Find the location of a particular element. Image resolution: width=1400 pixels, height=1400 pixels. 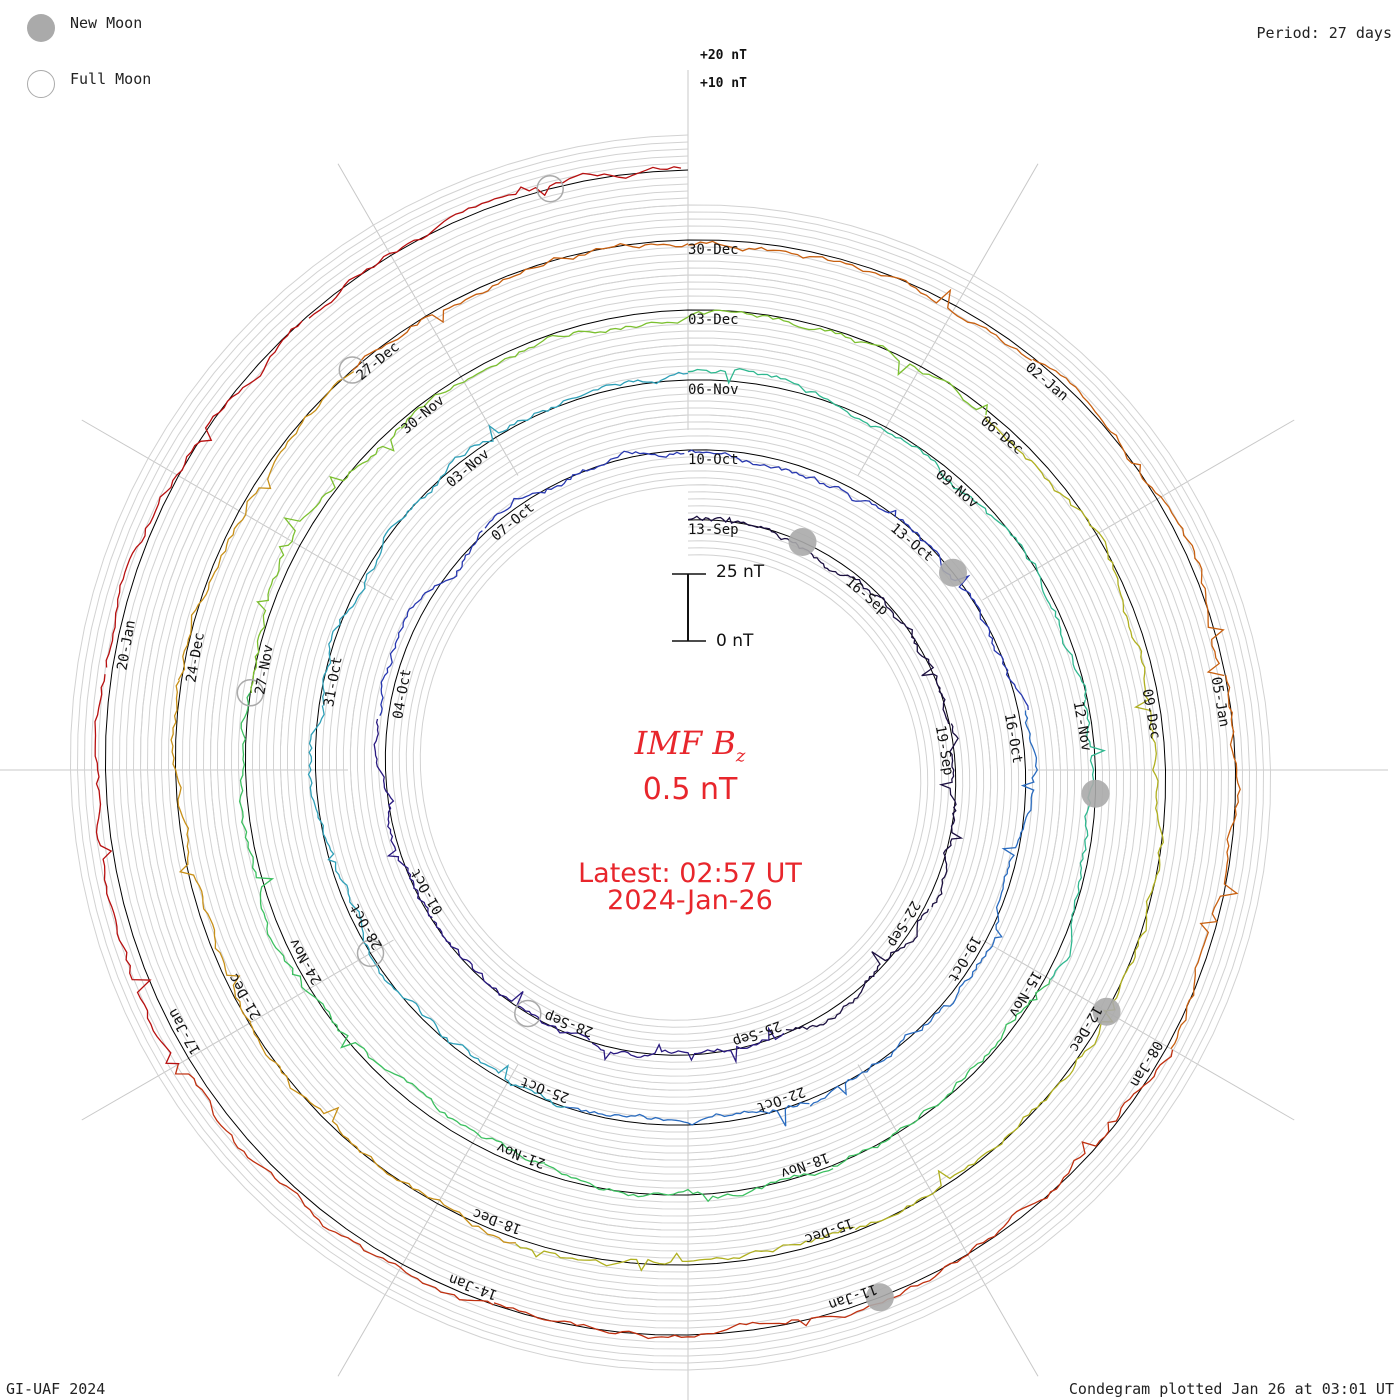

date-label: 20-Jan is located at coordinates (126, 645).